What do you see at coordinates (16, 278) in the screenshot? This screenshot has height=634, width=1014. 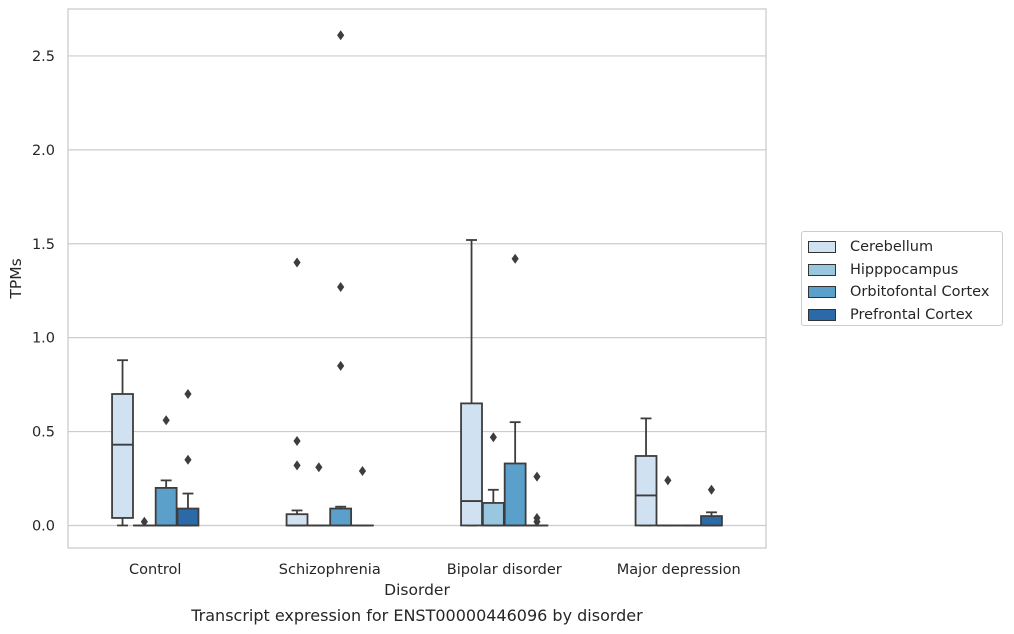 I see `y-axis-label: TPMs` at bounding box center [16, 278].